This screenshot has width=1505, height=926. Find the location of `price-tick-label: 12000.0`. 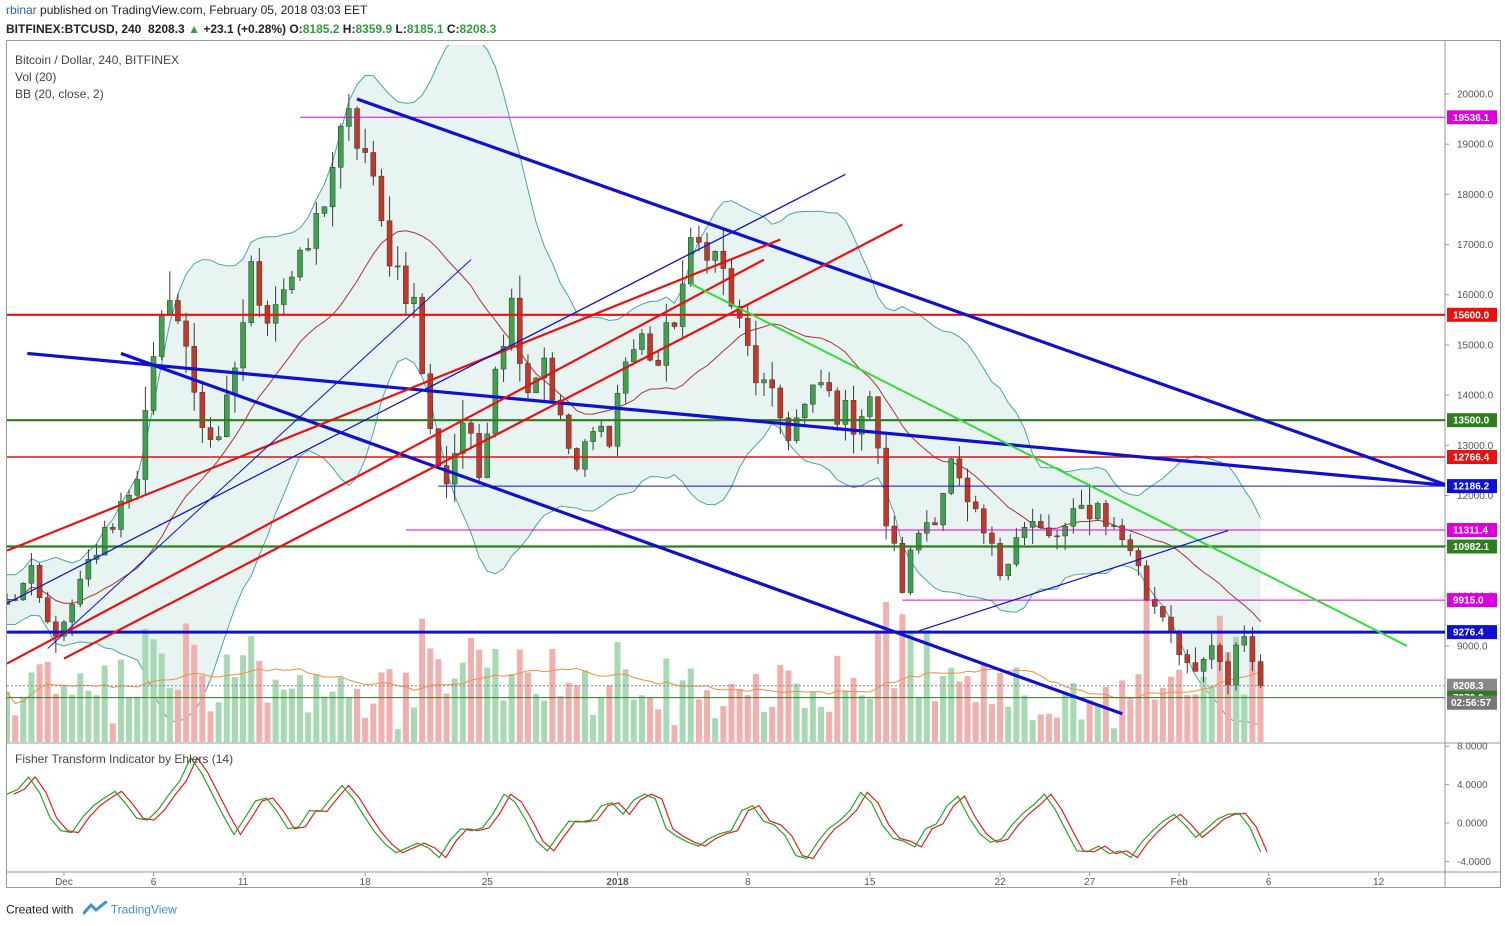

price-tick-label: 12000.0 is located at coordinates (1475, 496).